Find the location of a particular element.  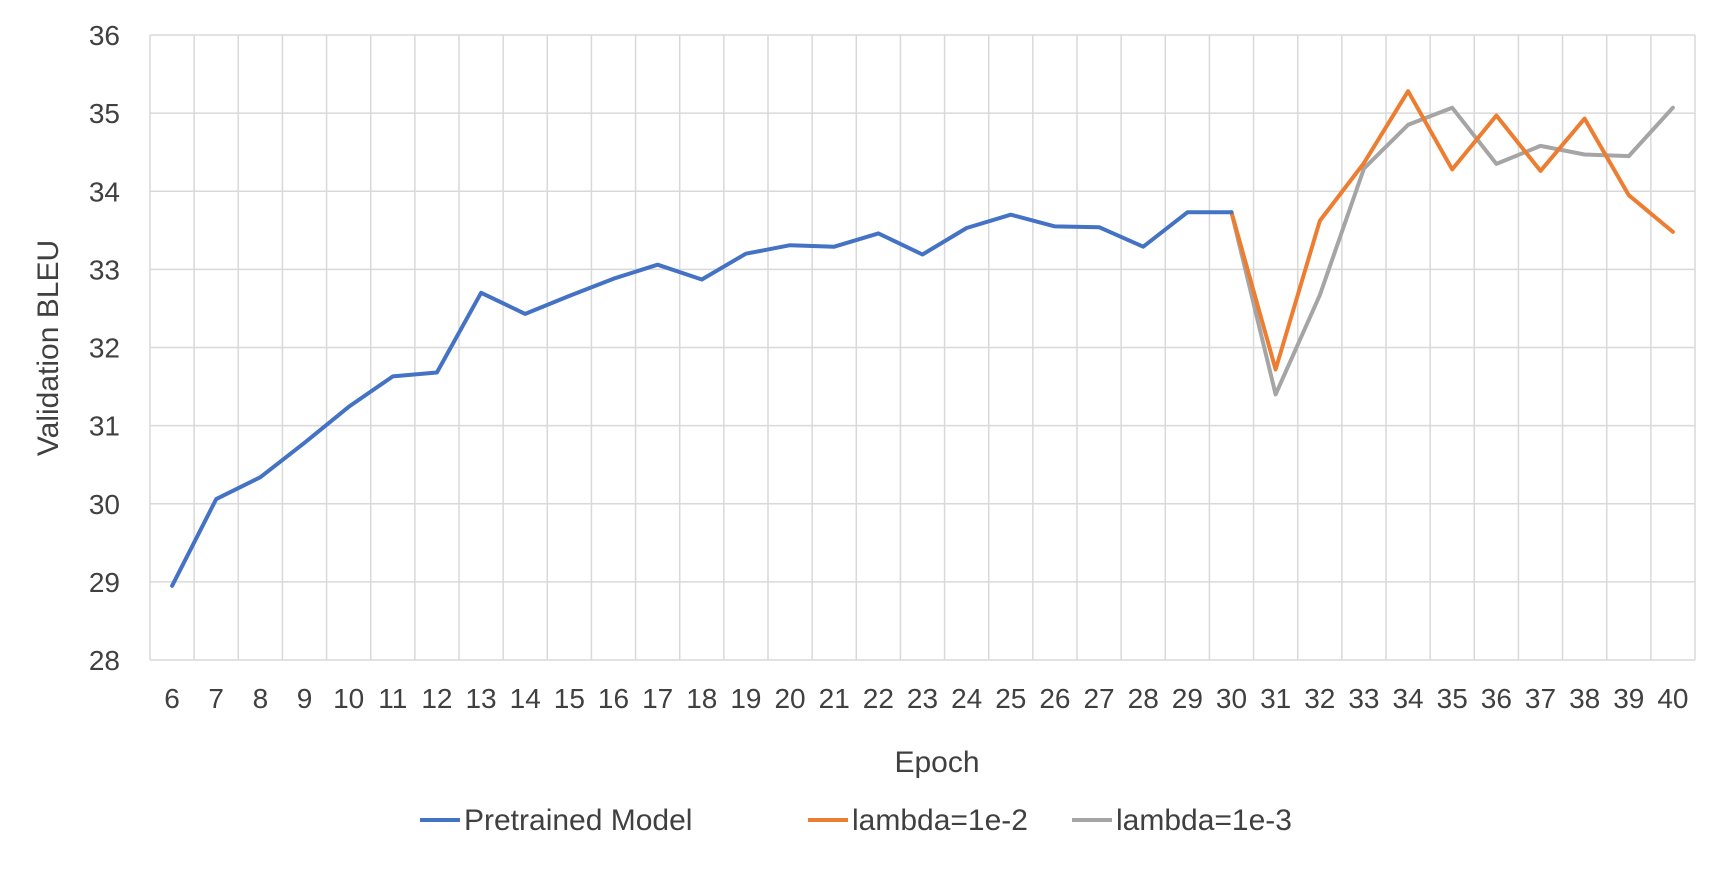

x-tick-label: 10 is located at coordinates (348, 698).